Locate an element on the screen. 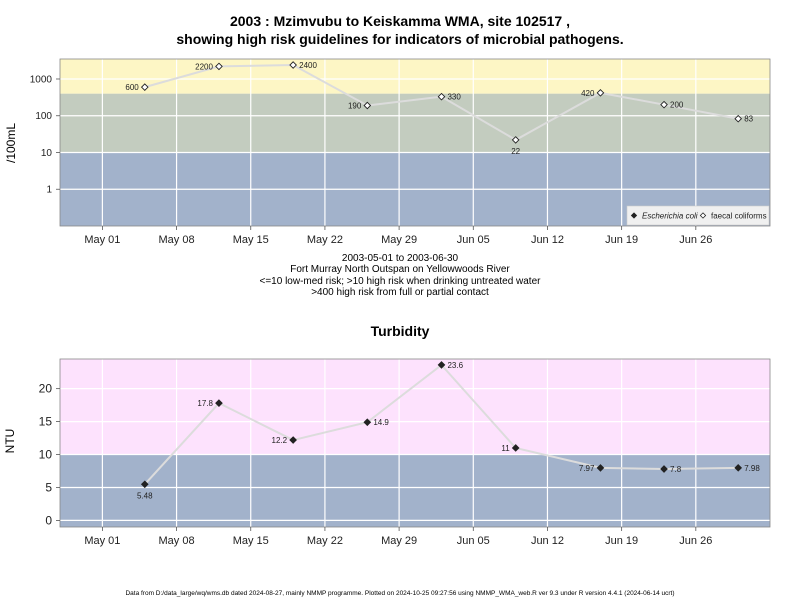  data-label: 5.48 is located at coordinates (145, 495).